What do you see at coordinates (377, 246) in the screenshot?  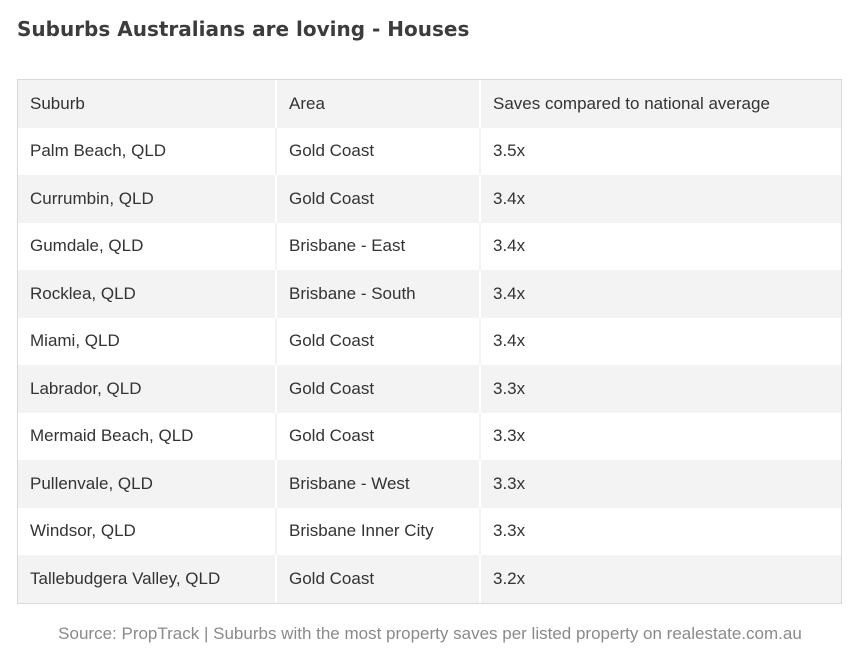 I see `cell-area: Brisbane - East` at bounding box center [377, 246].